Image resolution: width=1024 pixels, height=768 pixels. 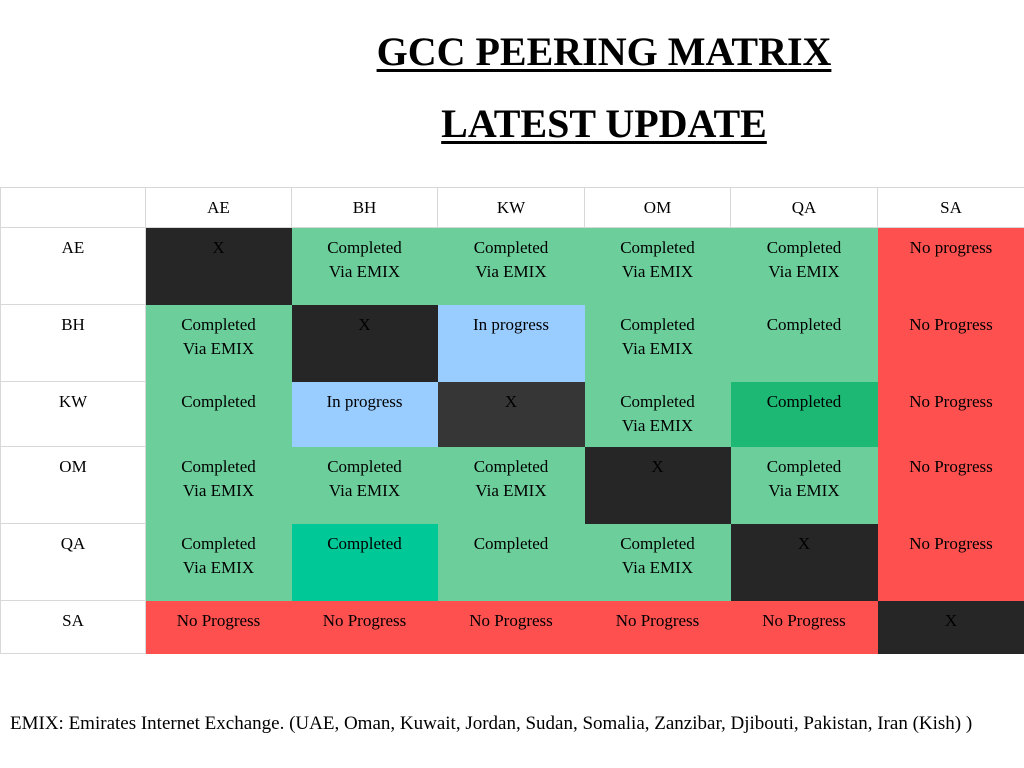 I want to click on column-header: SA, so click(x=950, y=207).